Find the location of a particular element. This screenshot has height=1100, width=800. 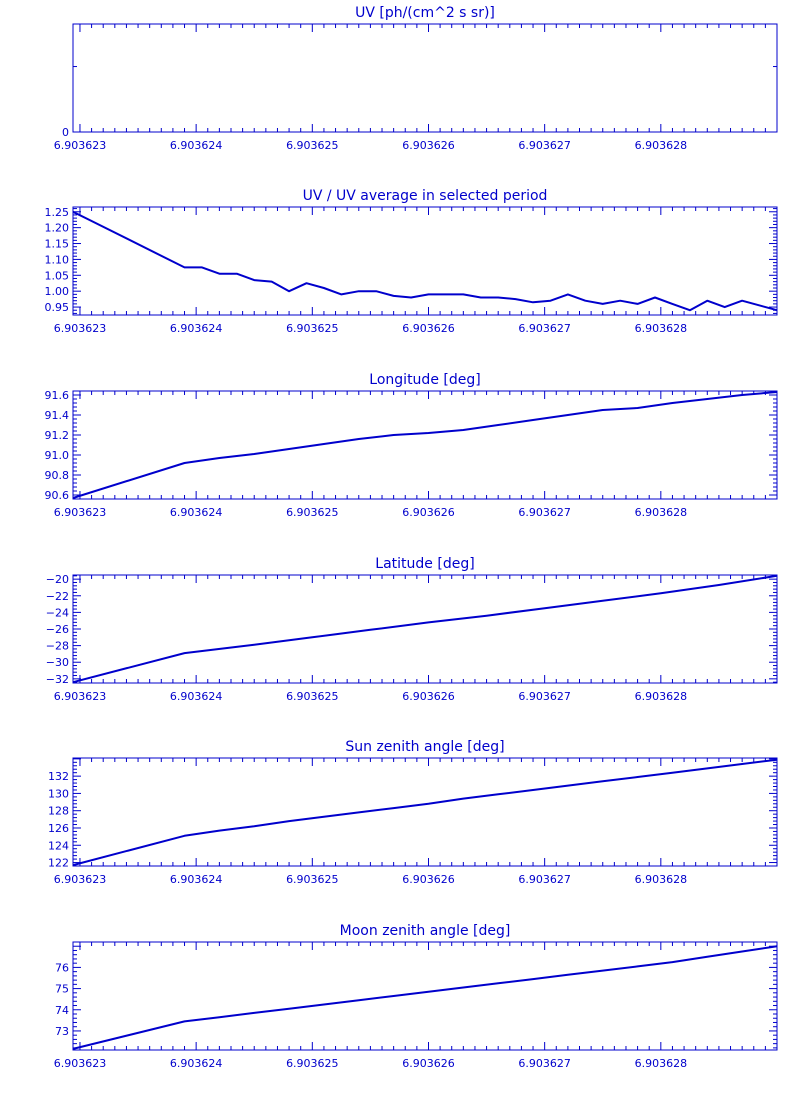

y-tick-label: −32 is located at coordinates (57, 679).